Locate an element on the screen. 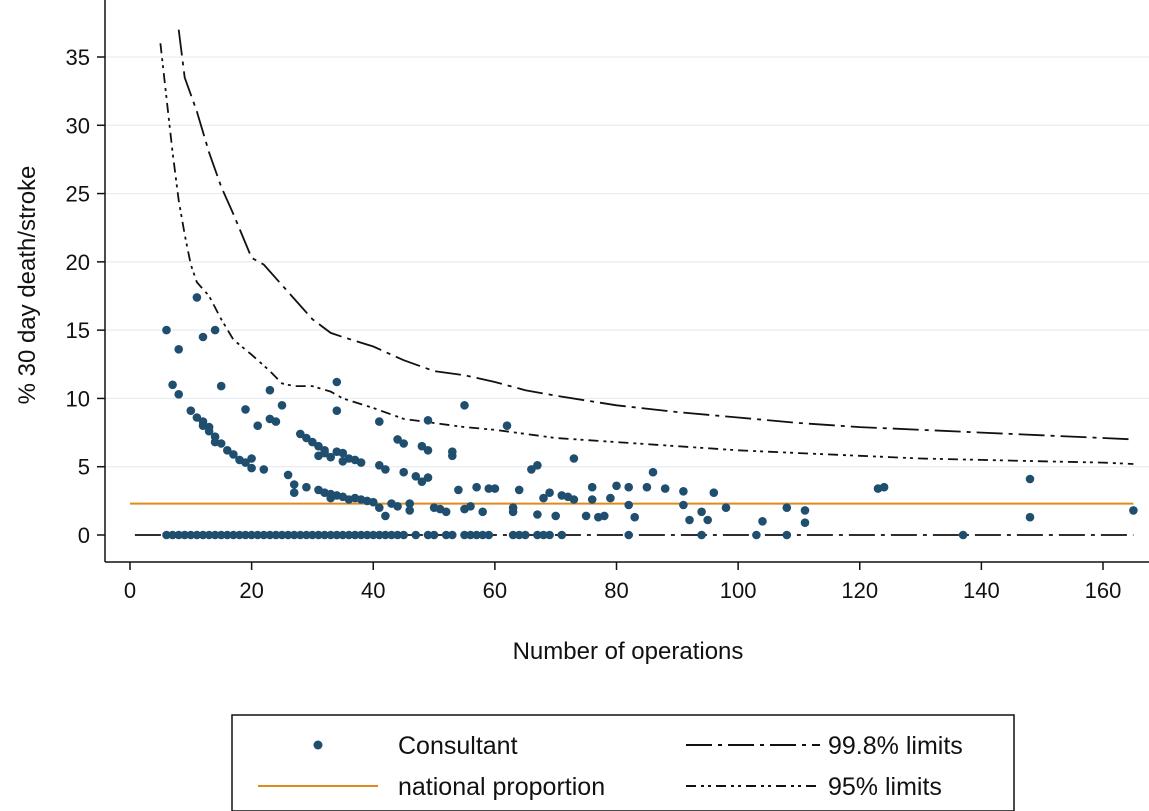 This screenshot has height=811, width=1149. legend-box is located at coordinates (623, 762).